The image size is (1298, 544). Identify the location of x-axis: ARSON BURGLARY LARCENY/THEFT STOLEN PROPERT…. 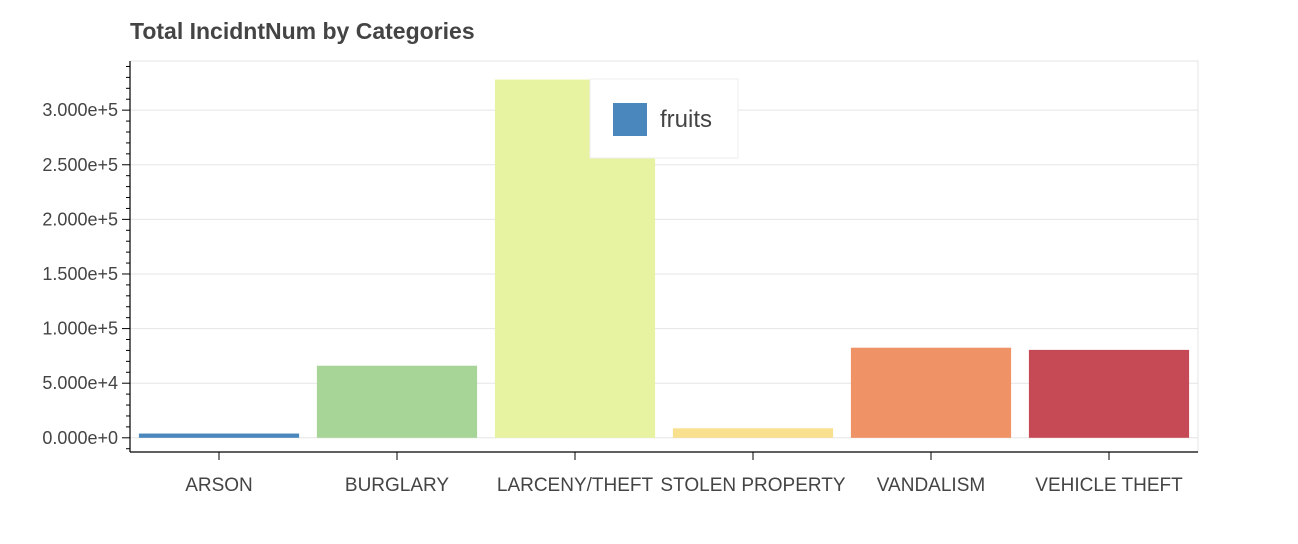
(664, 473).